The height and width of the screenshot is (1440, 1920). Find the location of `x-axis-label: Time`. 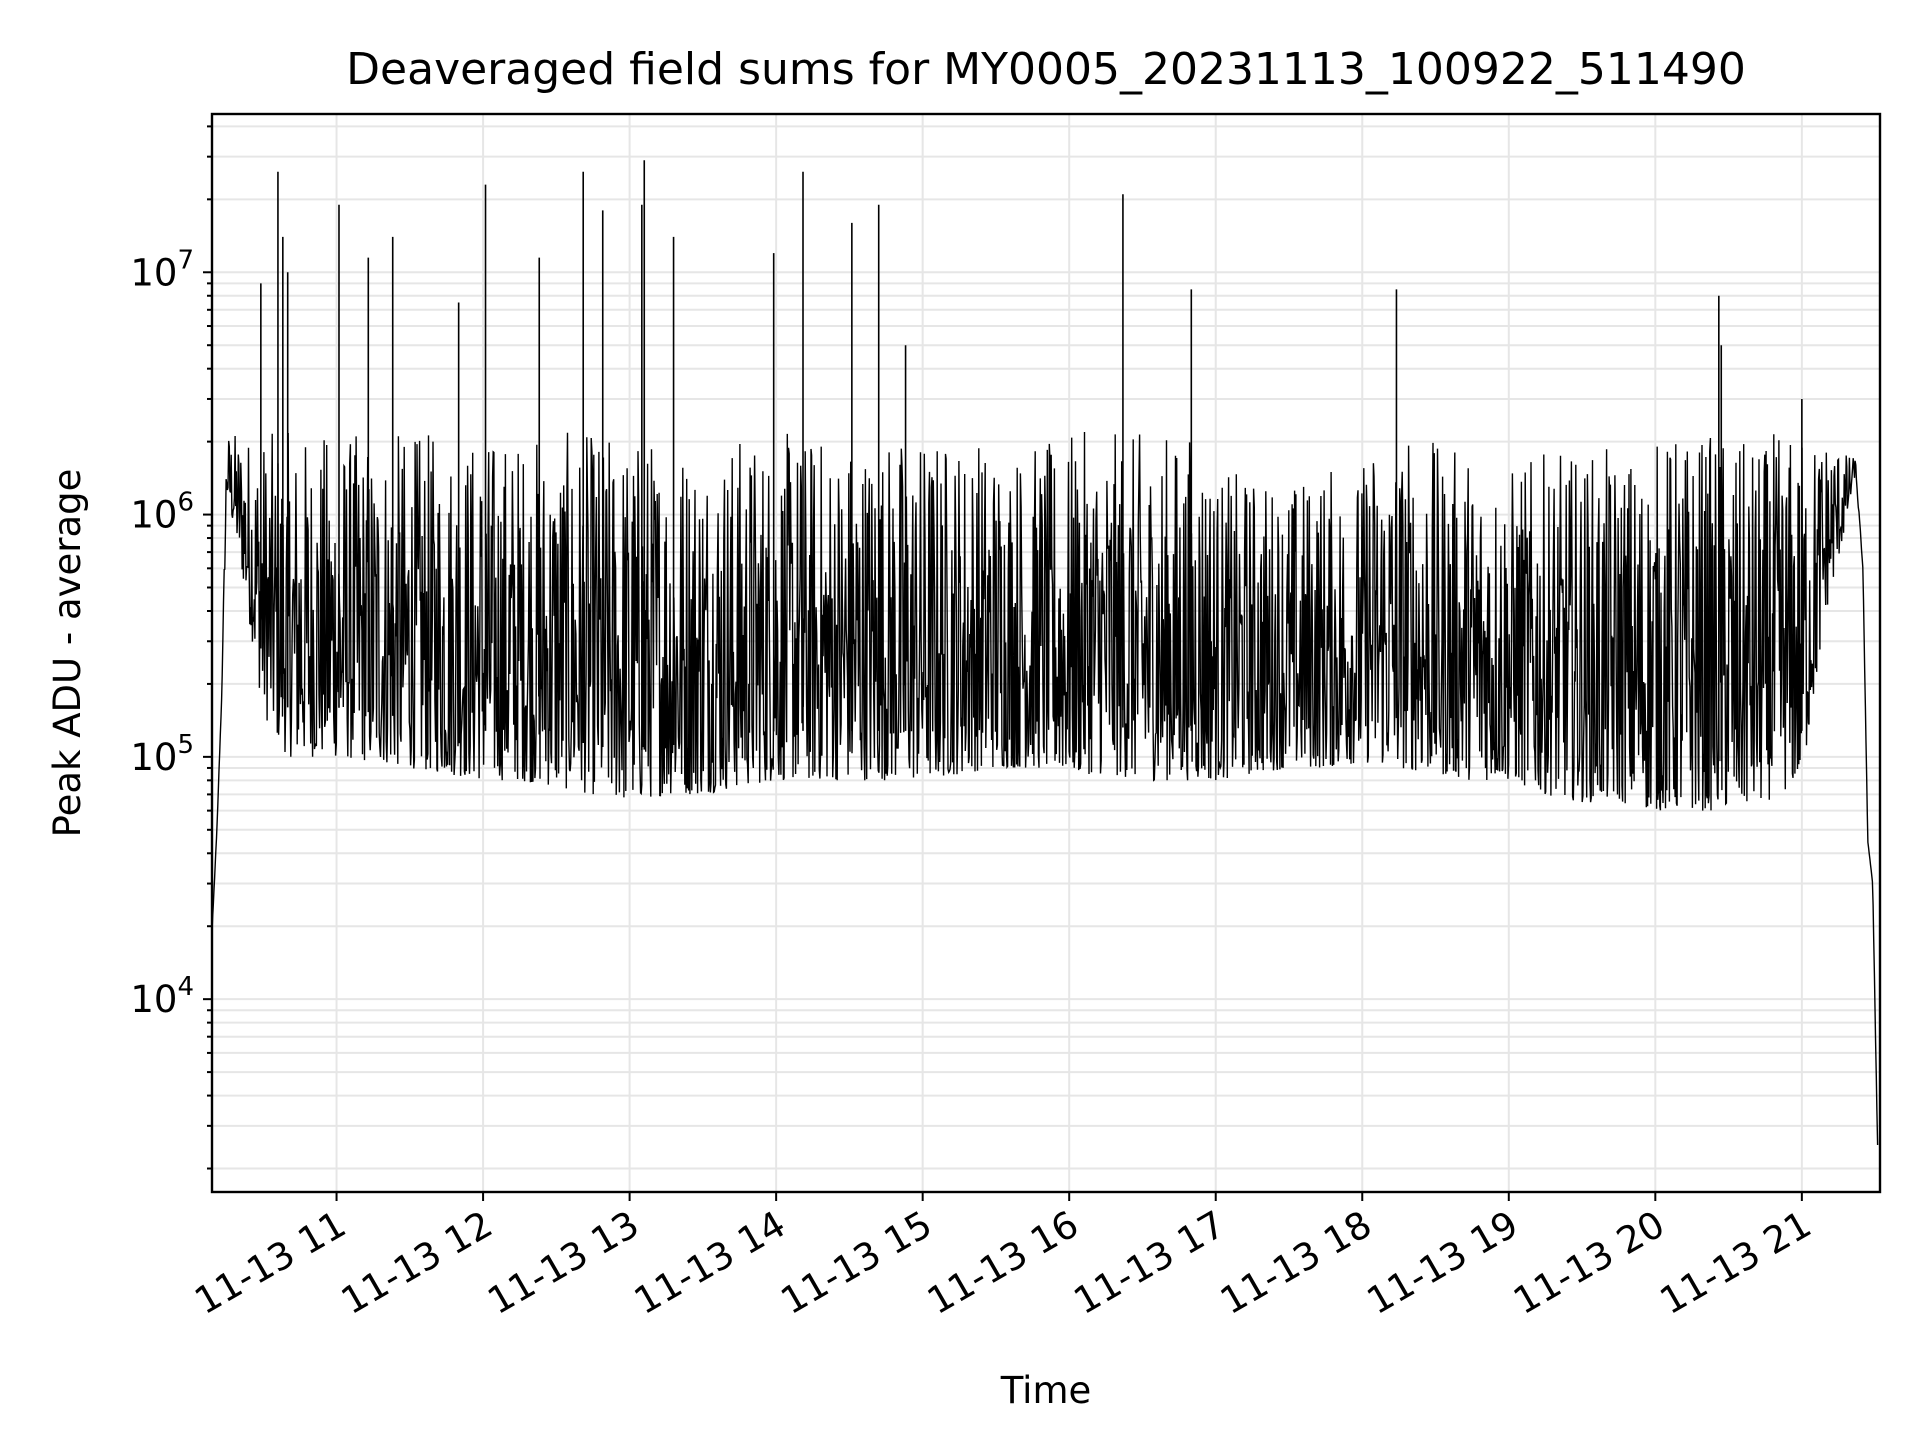

x-axis-label: Time is located at coordinates (1046, 1390).